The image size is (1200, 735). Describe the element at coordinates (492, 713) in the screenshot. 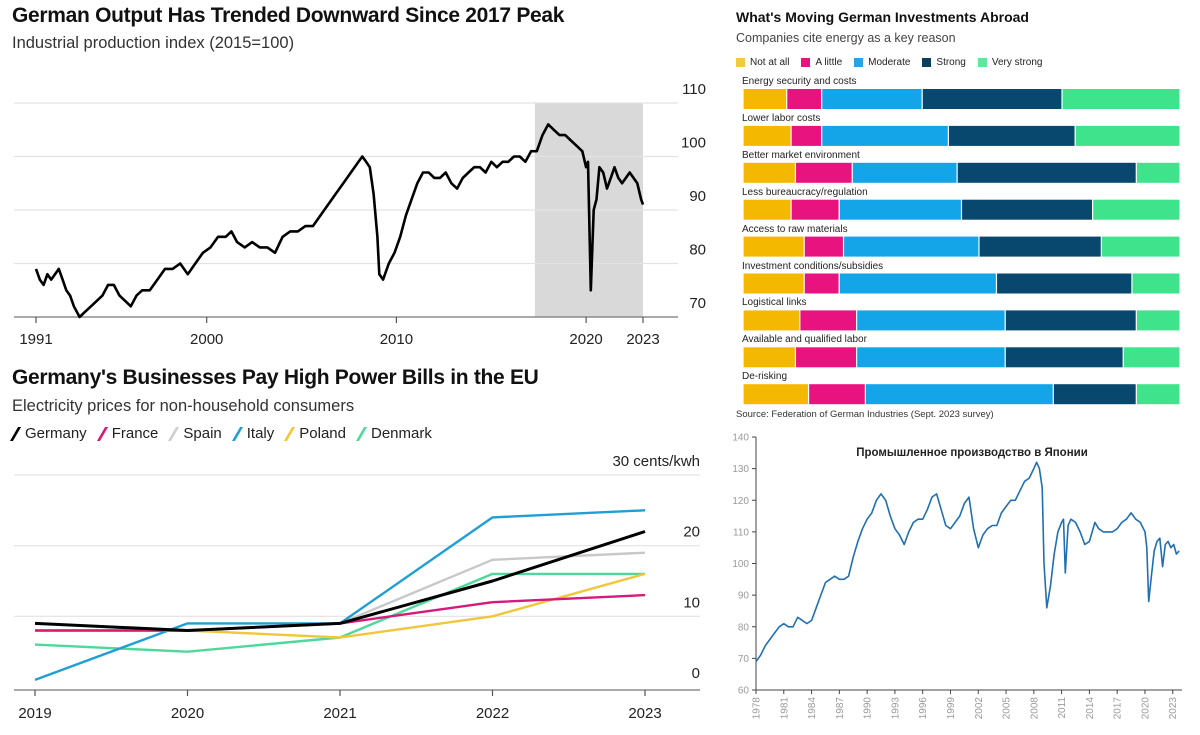

I see `x-tick-label: 2022` at that location.